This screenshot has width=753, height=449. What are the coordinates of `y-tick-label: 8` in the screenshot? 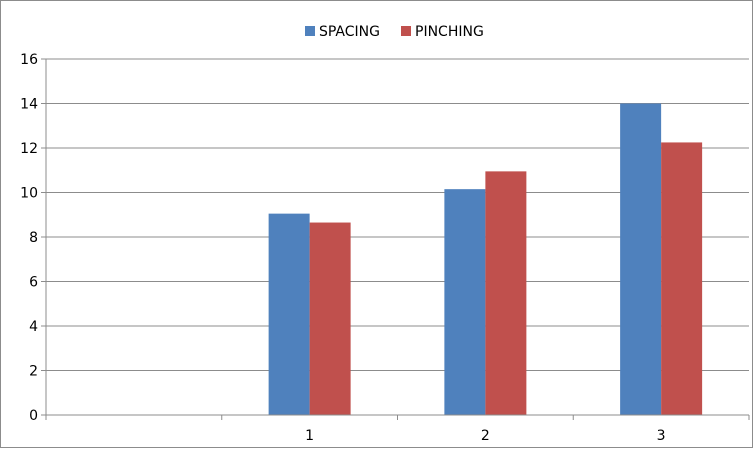 It's located at (33, 238).